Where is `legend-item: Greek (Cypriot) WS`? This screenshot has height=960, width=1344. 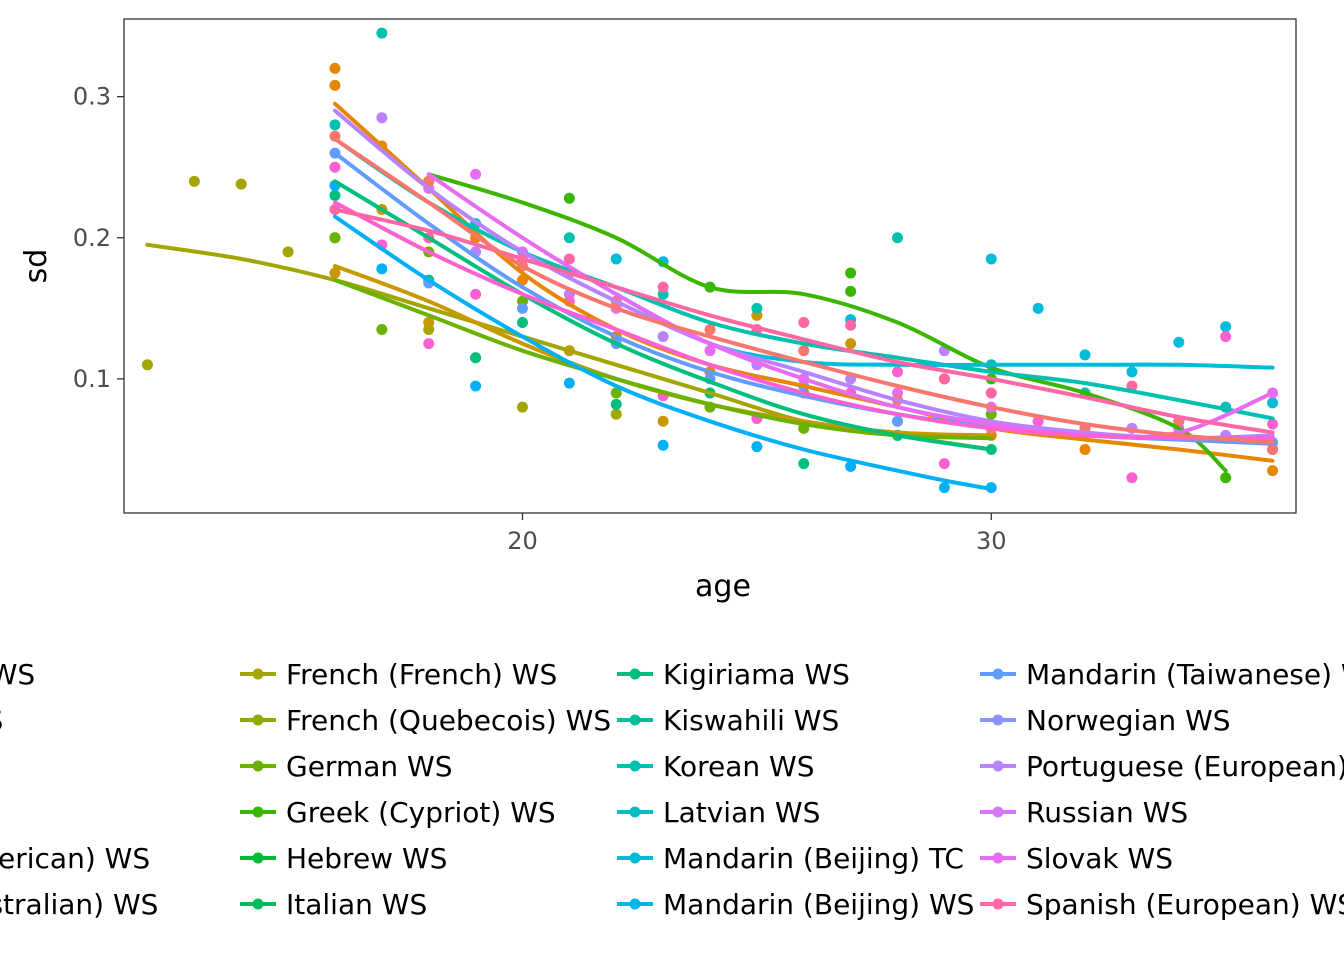 legend-item: Greek (Cypriot) WS is located at coordinates (398, 812).